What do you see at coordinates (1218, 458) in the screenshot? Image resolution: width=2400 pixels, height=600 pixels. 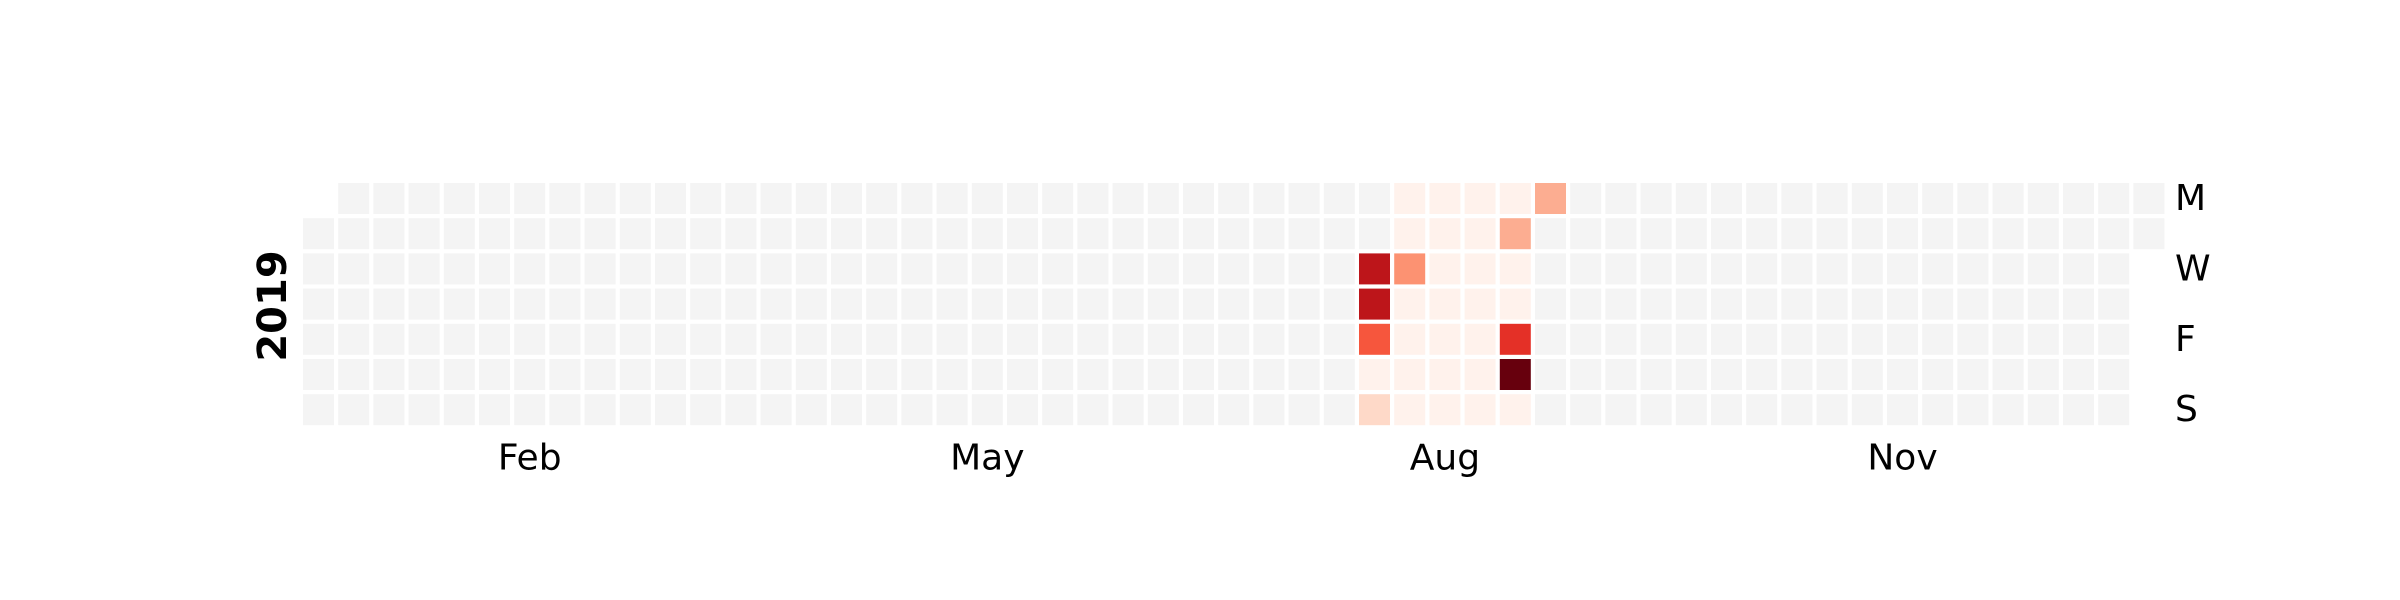 I see `month-tick-labels: Feb May Aug Nov` at bounding box center [1218, 458].